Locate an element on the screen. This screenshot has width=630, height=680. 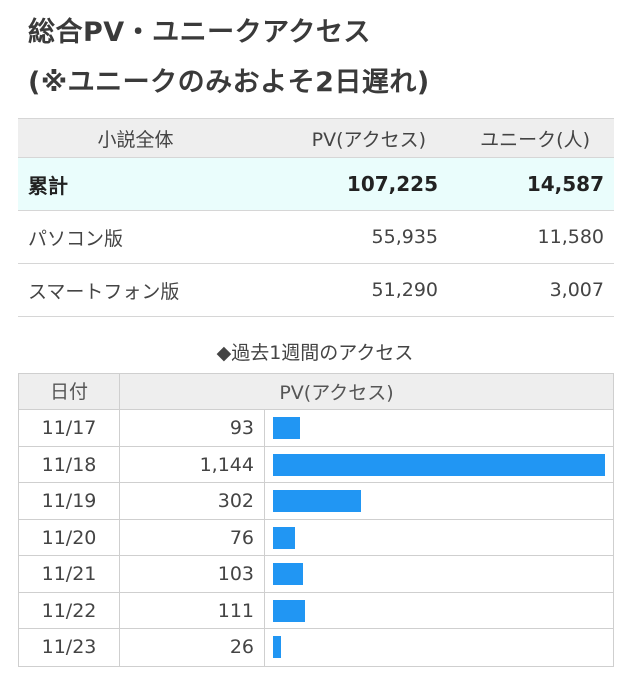
weekly-pv-value: 93 is located at coordinates (192, 428).